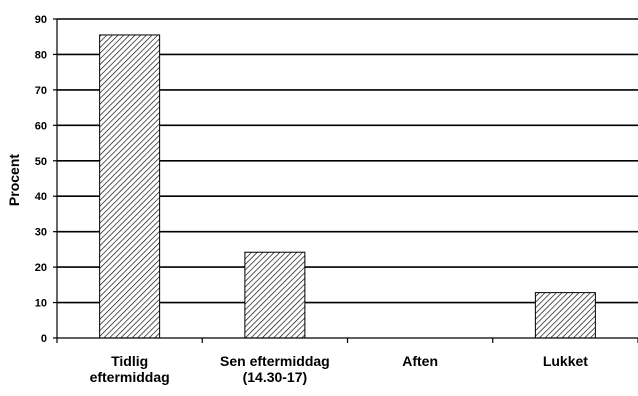 This screenshot has height=396, width=638. Describe the element at coordinates (41, 179) in the screenshot. I see `y-tick-labels: 0 10 20 30 40 50 60 70 80 90` at that location.